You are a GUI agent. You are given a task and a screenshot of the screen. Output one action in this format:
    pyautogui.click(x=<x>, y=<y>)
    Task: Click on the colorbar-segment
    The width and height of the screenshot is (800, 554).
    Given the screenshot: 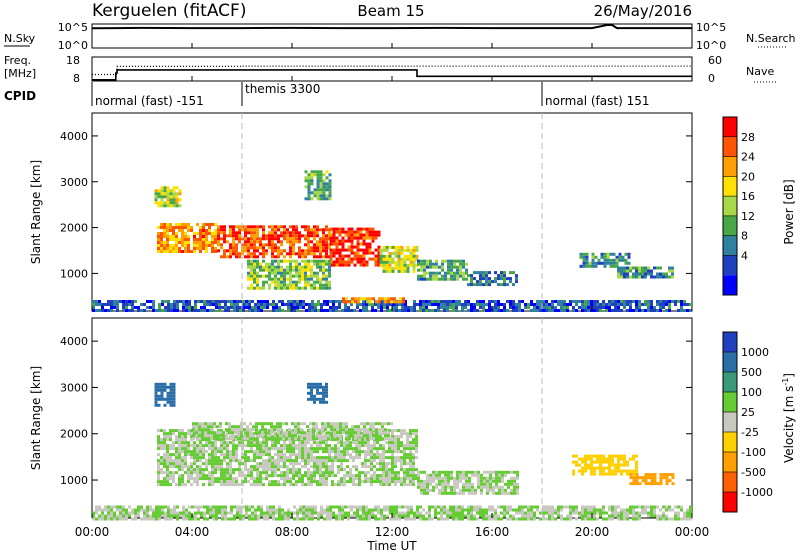 What is the action you would take?
    pyautogui.click(x=730, y=186)
    